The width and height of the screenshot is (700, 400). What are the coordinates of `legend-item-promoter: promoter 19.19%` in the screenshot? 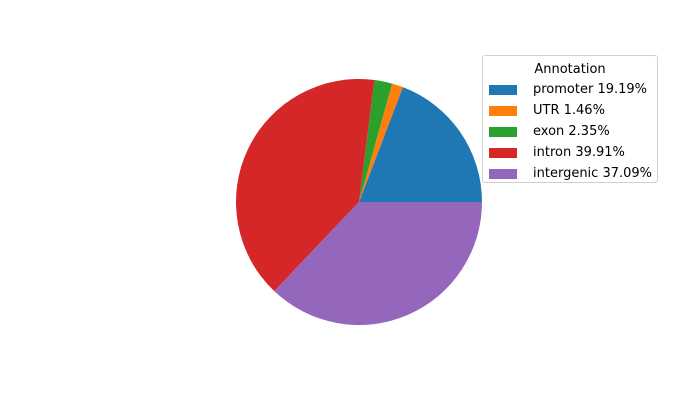 It's located at (570, 89).